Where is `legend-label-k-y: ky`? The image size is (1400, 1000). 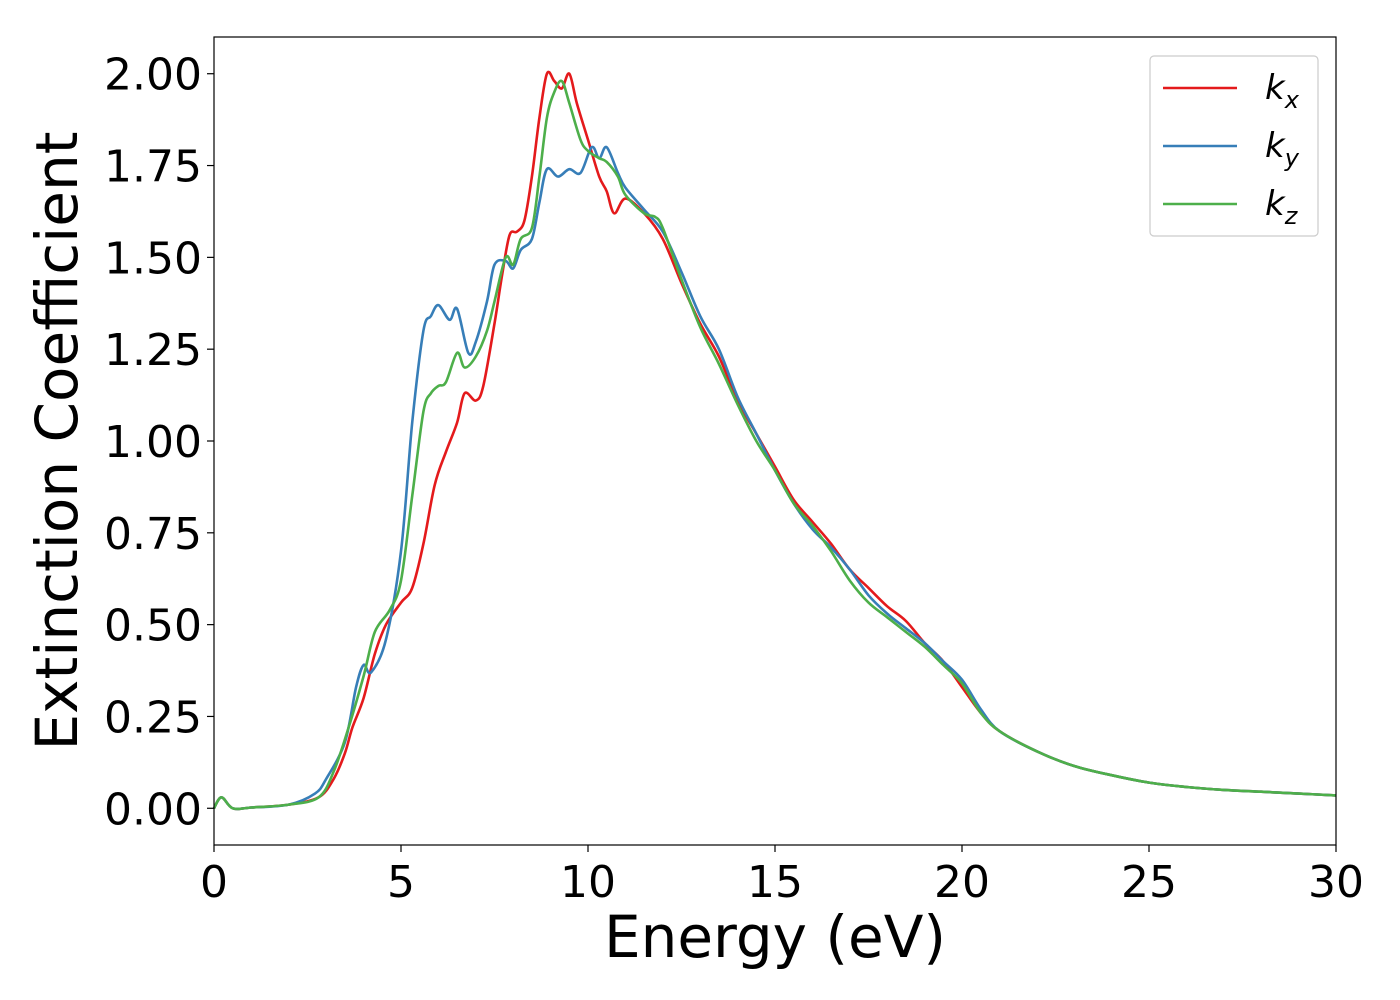 legend-label-k-y: ky is located at coordinates (1282, 149).